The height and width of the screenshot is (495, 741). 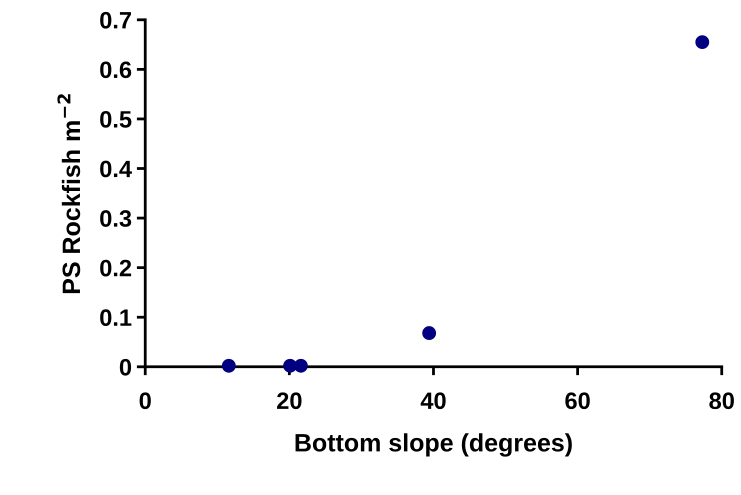 What do you see at coordinates (145, 401) in the screenshot?
I see `x-tick-label: 0` at bounding box center [145, 401].